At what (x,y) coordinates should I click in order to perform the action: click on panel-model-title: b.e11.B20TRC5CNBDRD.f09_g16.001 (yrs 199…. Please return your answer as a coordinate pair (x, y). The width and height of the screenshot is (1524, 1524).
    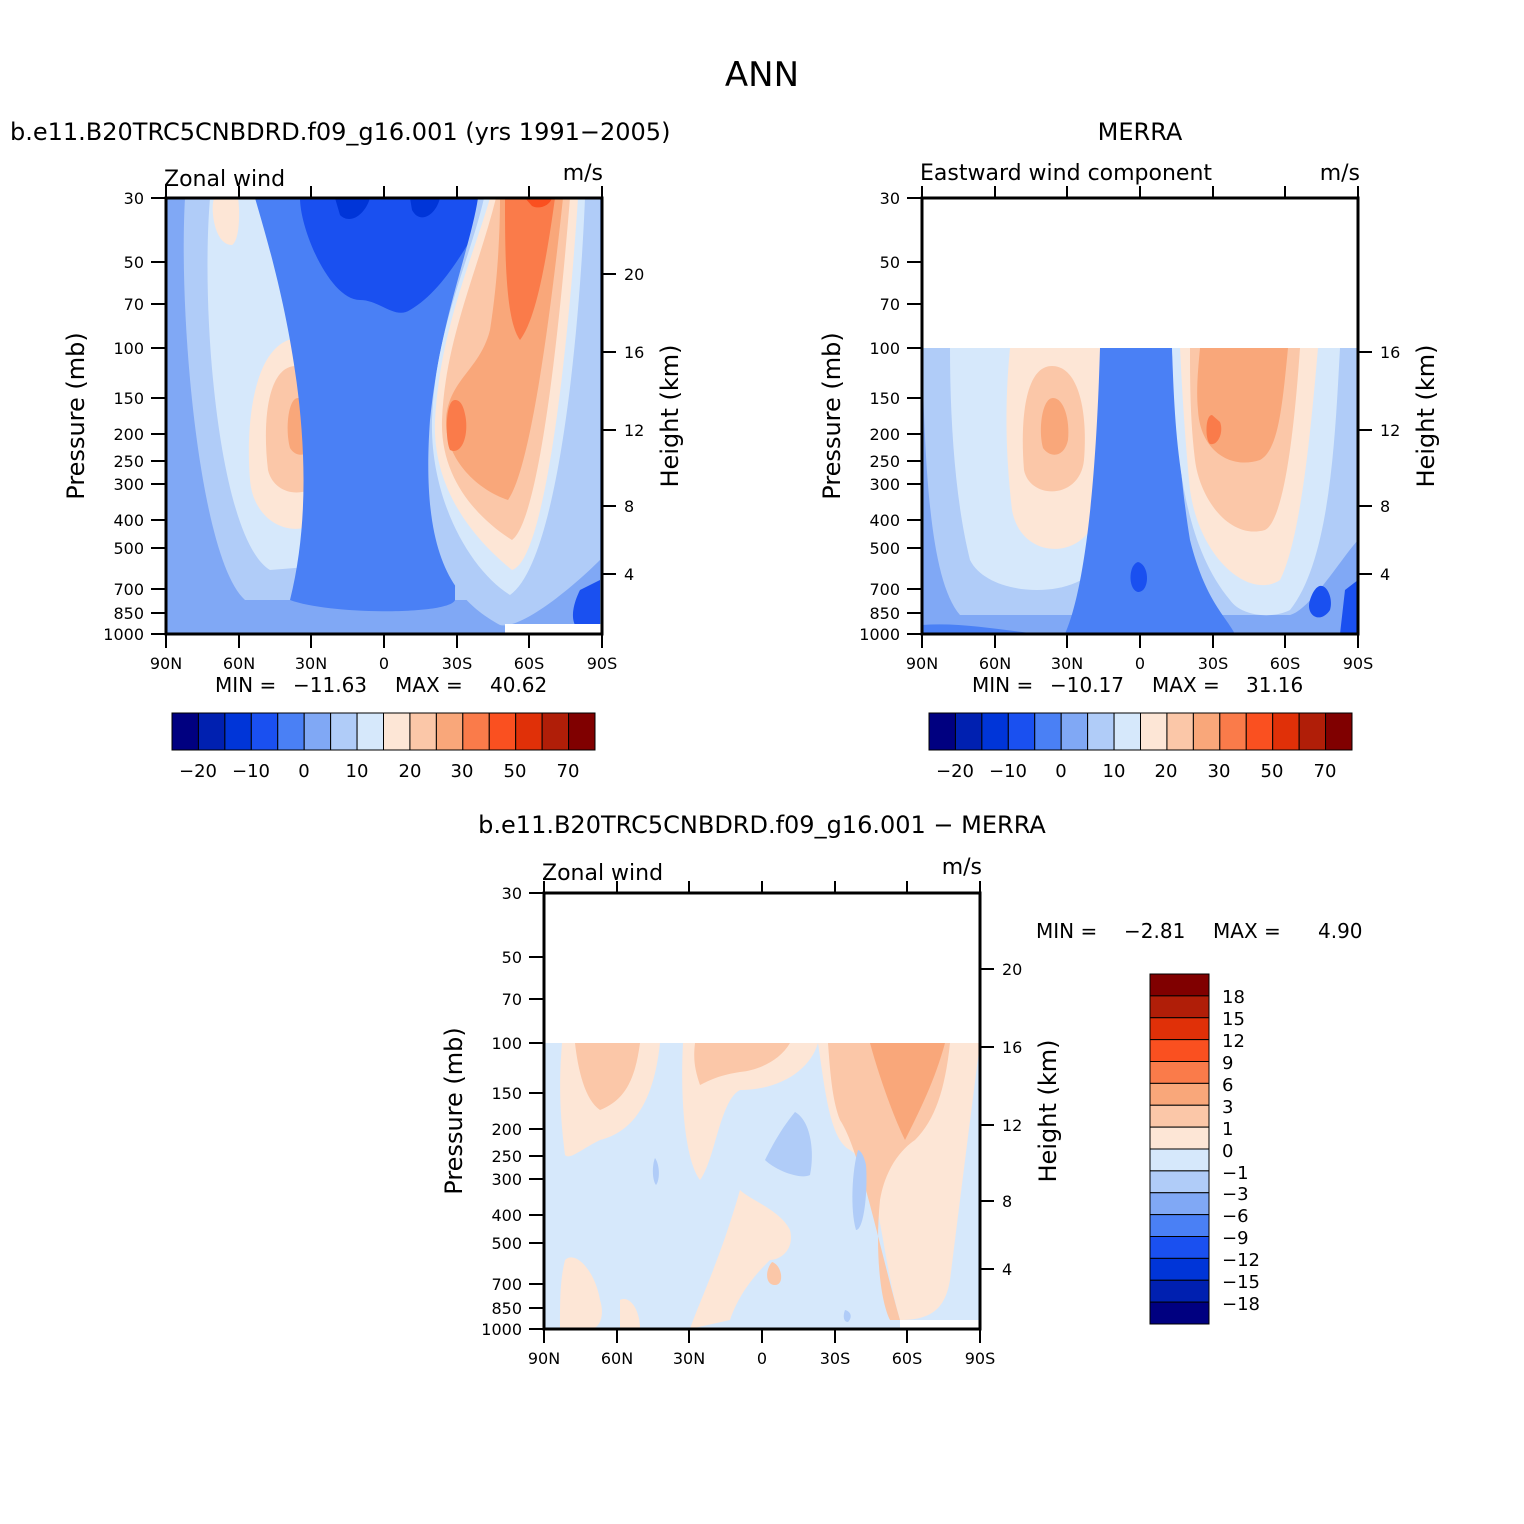
    Looking at the image, I should click on (340, 132).